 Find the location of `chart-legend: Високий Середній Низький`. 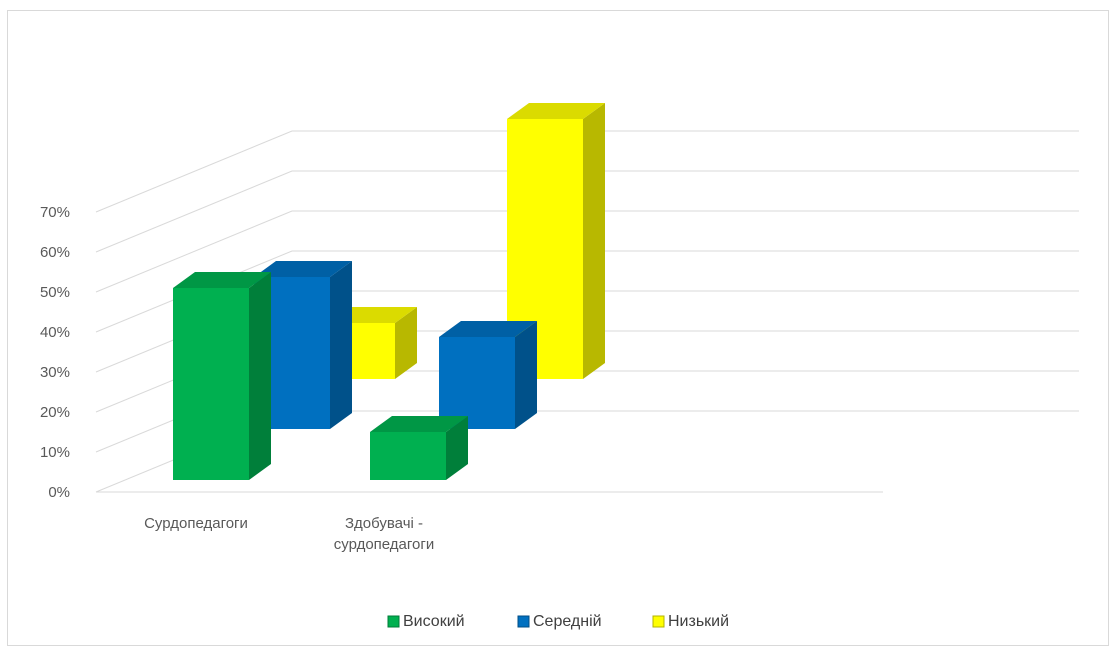

chart-legend: Високий Середній Низький is located at coordinates (558, 621).